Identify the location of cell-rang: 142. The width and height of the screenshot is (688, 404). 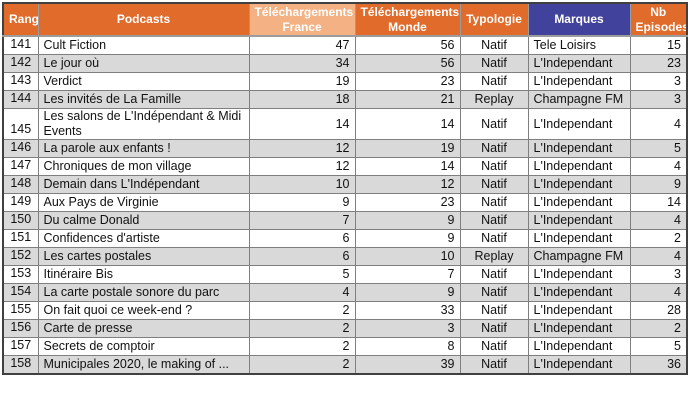
(20, 63).